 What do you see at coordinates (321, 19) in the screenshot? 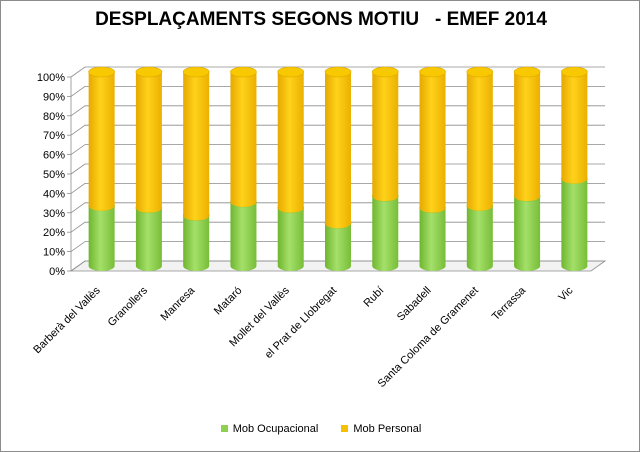
I see `chart-title: DESPLAÇAMENTS SEGONS MOTIU - EMEF 2014` at bounding box center [321, 19].